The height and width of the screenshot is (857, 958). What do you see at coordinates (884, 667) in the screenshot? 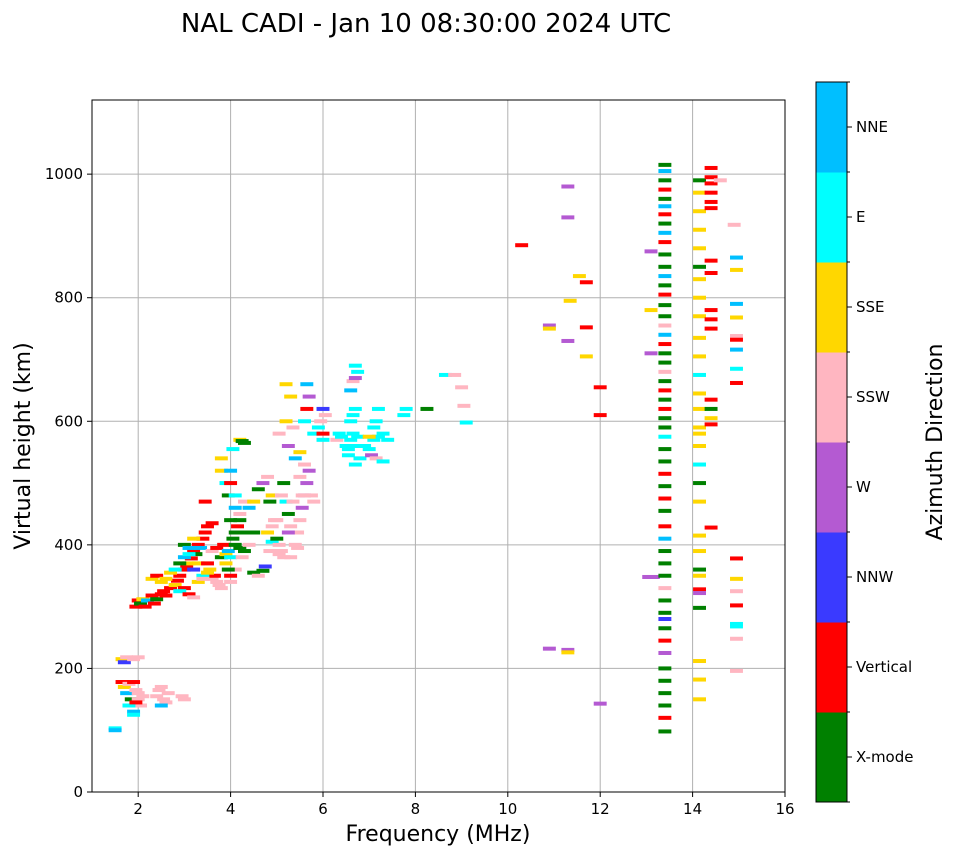
I see `colorbar-tick-label: Vertical` at bounding box center [884, 667].